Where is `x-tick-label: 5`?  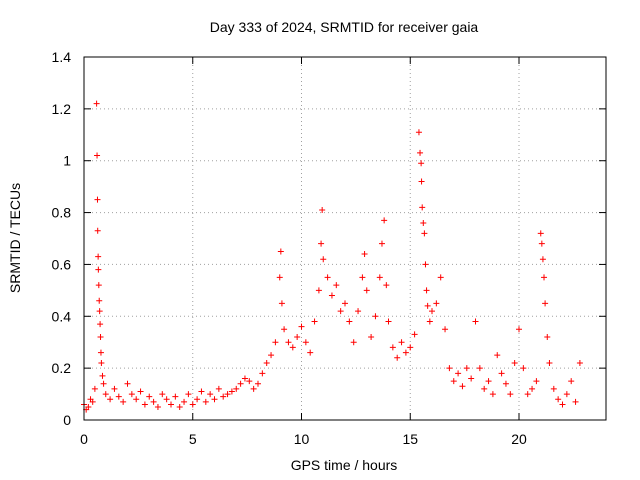 x-tick-label: 5 is located at coordinates (193, 439).